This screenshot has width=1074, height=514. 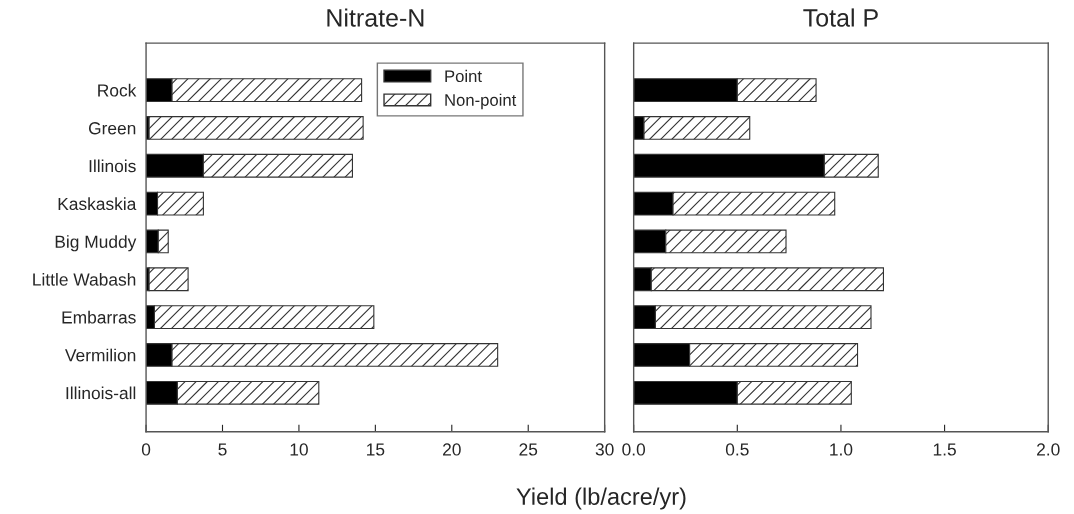 What do you see at coordinates (1048, 449) in the screenshot?
I see `x-tick-label: 2.0` at bounding box center [1048, 449].